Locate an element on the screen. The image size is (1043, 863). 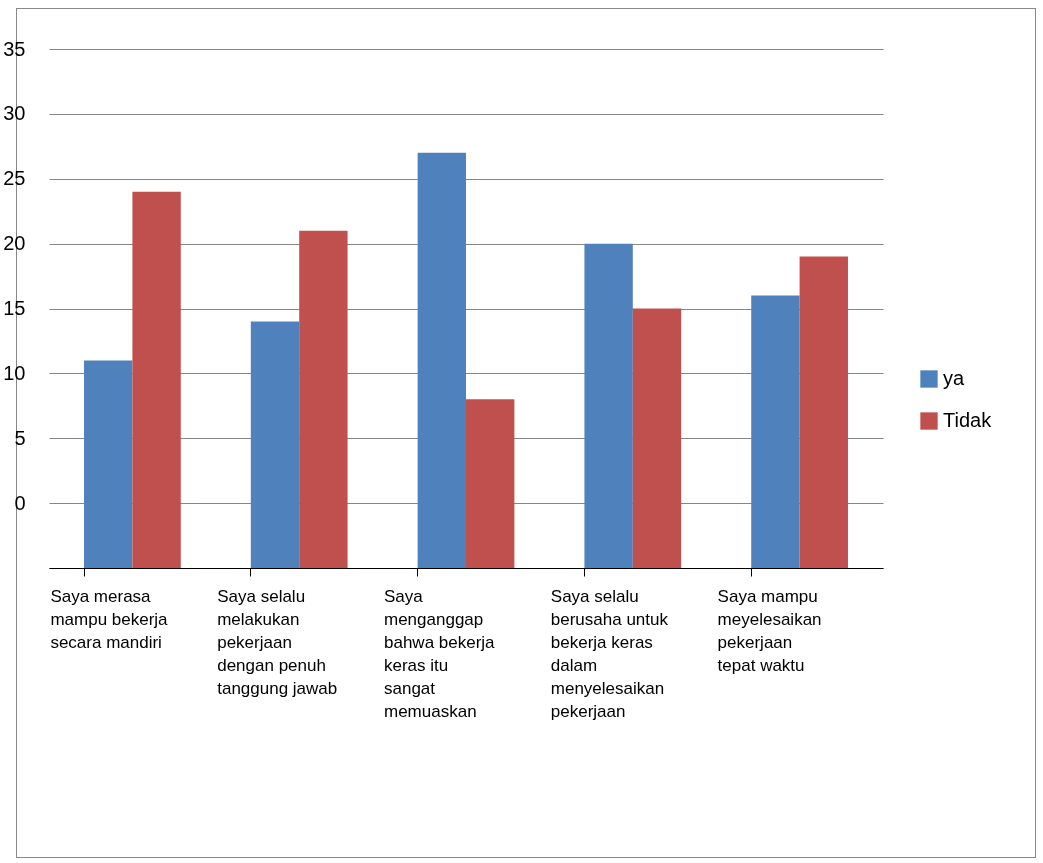
x-tick-label: Saya selalu melakukan pekerjaan dengan penuh tanggung jawab is located at coordinates (277, 642).